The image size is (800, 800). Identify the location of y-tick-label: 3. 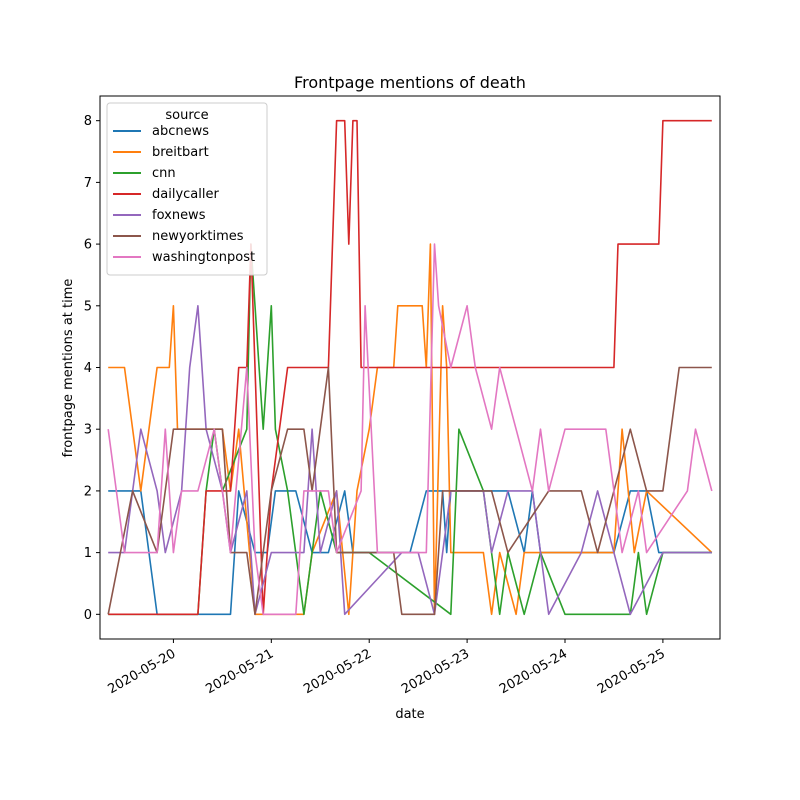
(88, 430).